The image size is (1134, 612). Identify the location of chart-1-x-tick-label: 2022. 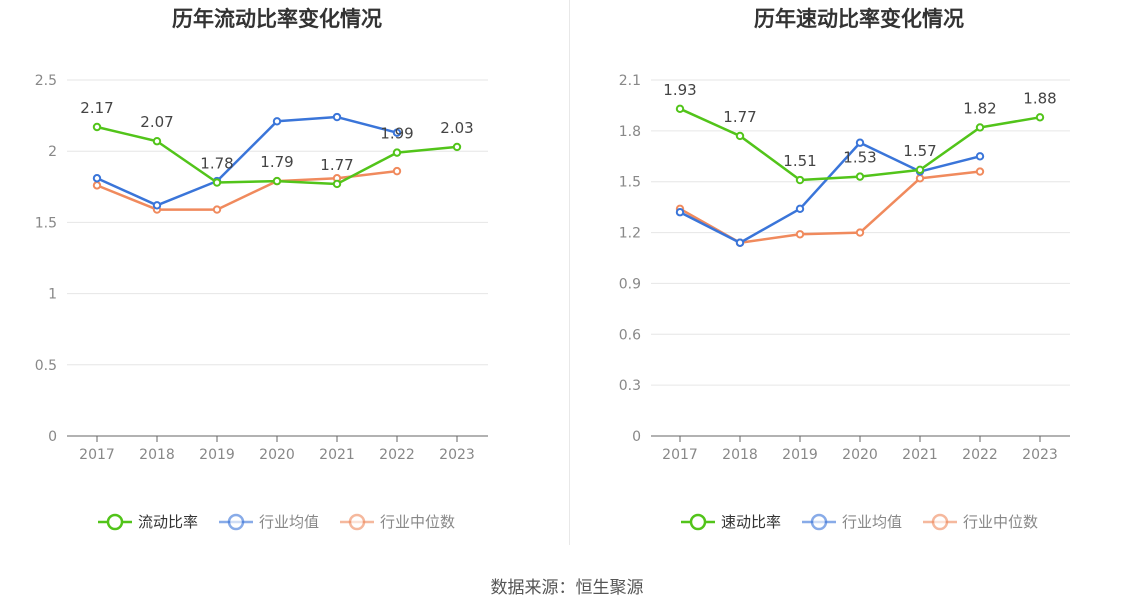
(980, 455).